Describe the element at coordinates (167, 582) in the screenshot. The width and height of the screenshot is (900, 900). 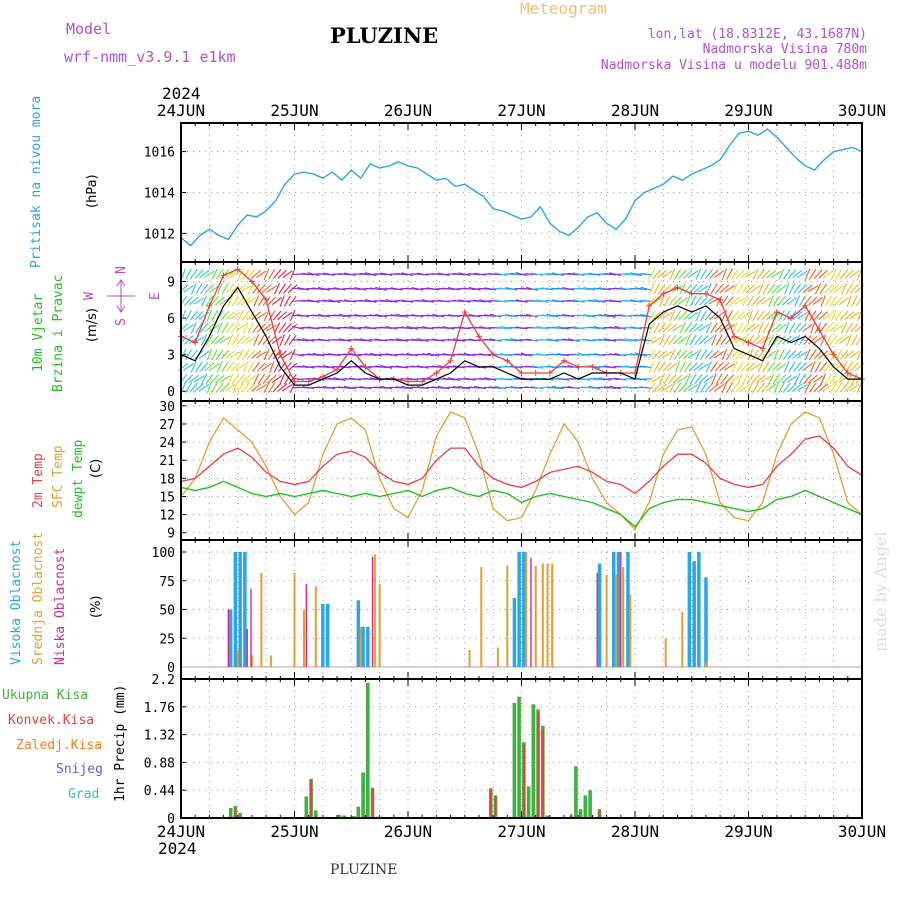
I see `y-tick-label: 75` at that location.